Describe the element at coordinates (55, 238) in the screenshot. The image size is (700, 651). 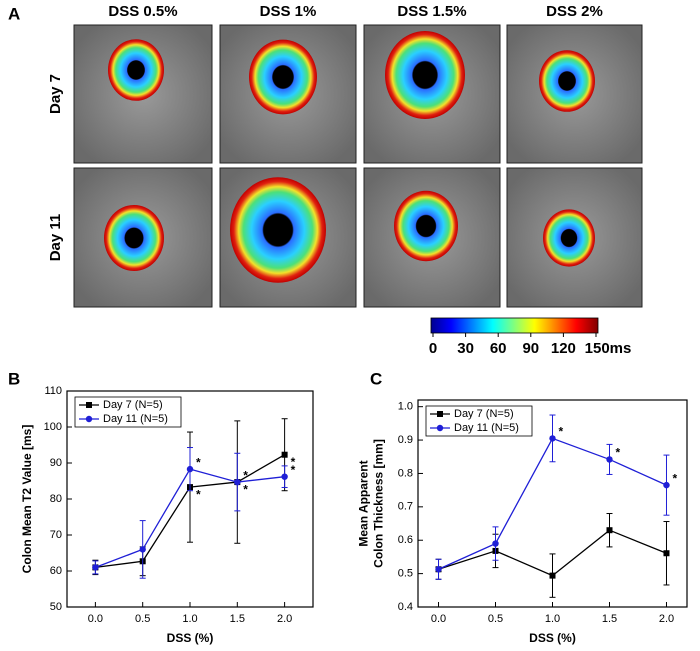
I see `row-header: Day 11` at that location.